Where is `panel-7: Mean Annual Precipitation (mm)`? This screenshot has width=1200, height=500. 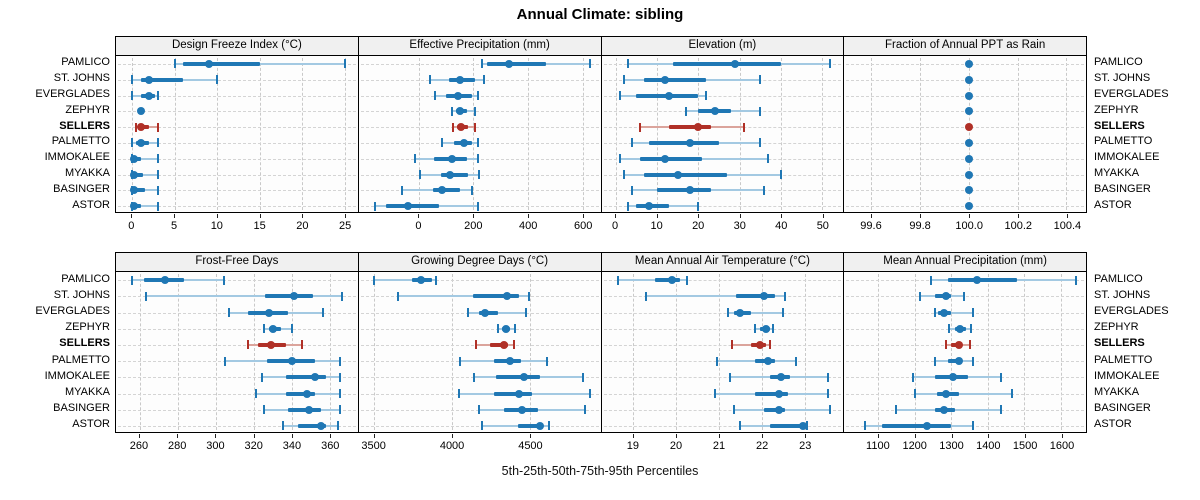
panel-7: Mean Annual Precipitation (mm) is located at coordinates (964, 342).